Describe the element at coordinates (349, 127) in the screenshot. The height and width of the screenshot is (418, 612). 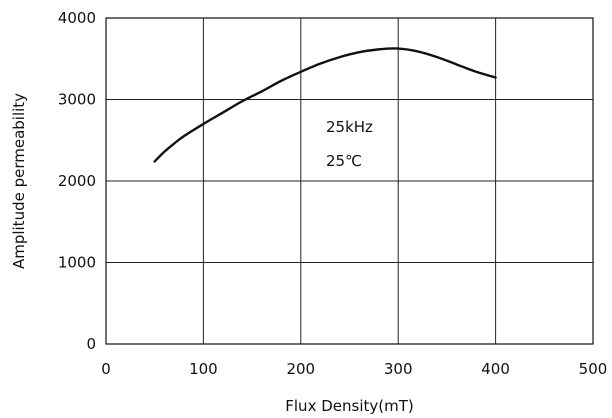
I see `annotation-frequency: 25kHz` at that location.